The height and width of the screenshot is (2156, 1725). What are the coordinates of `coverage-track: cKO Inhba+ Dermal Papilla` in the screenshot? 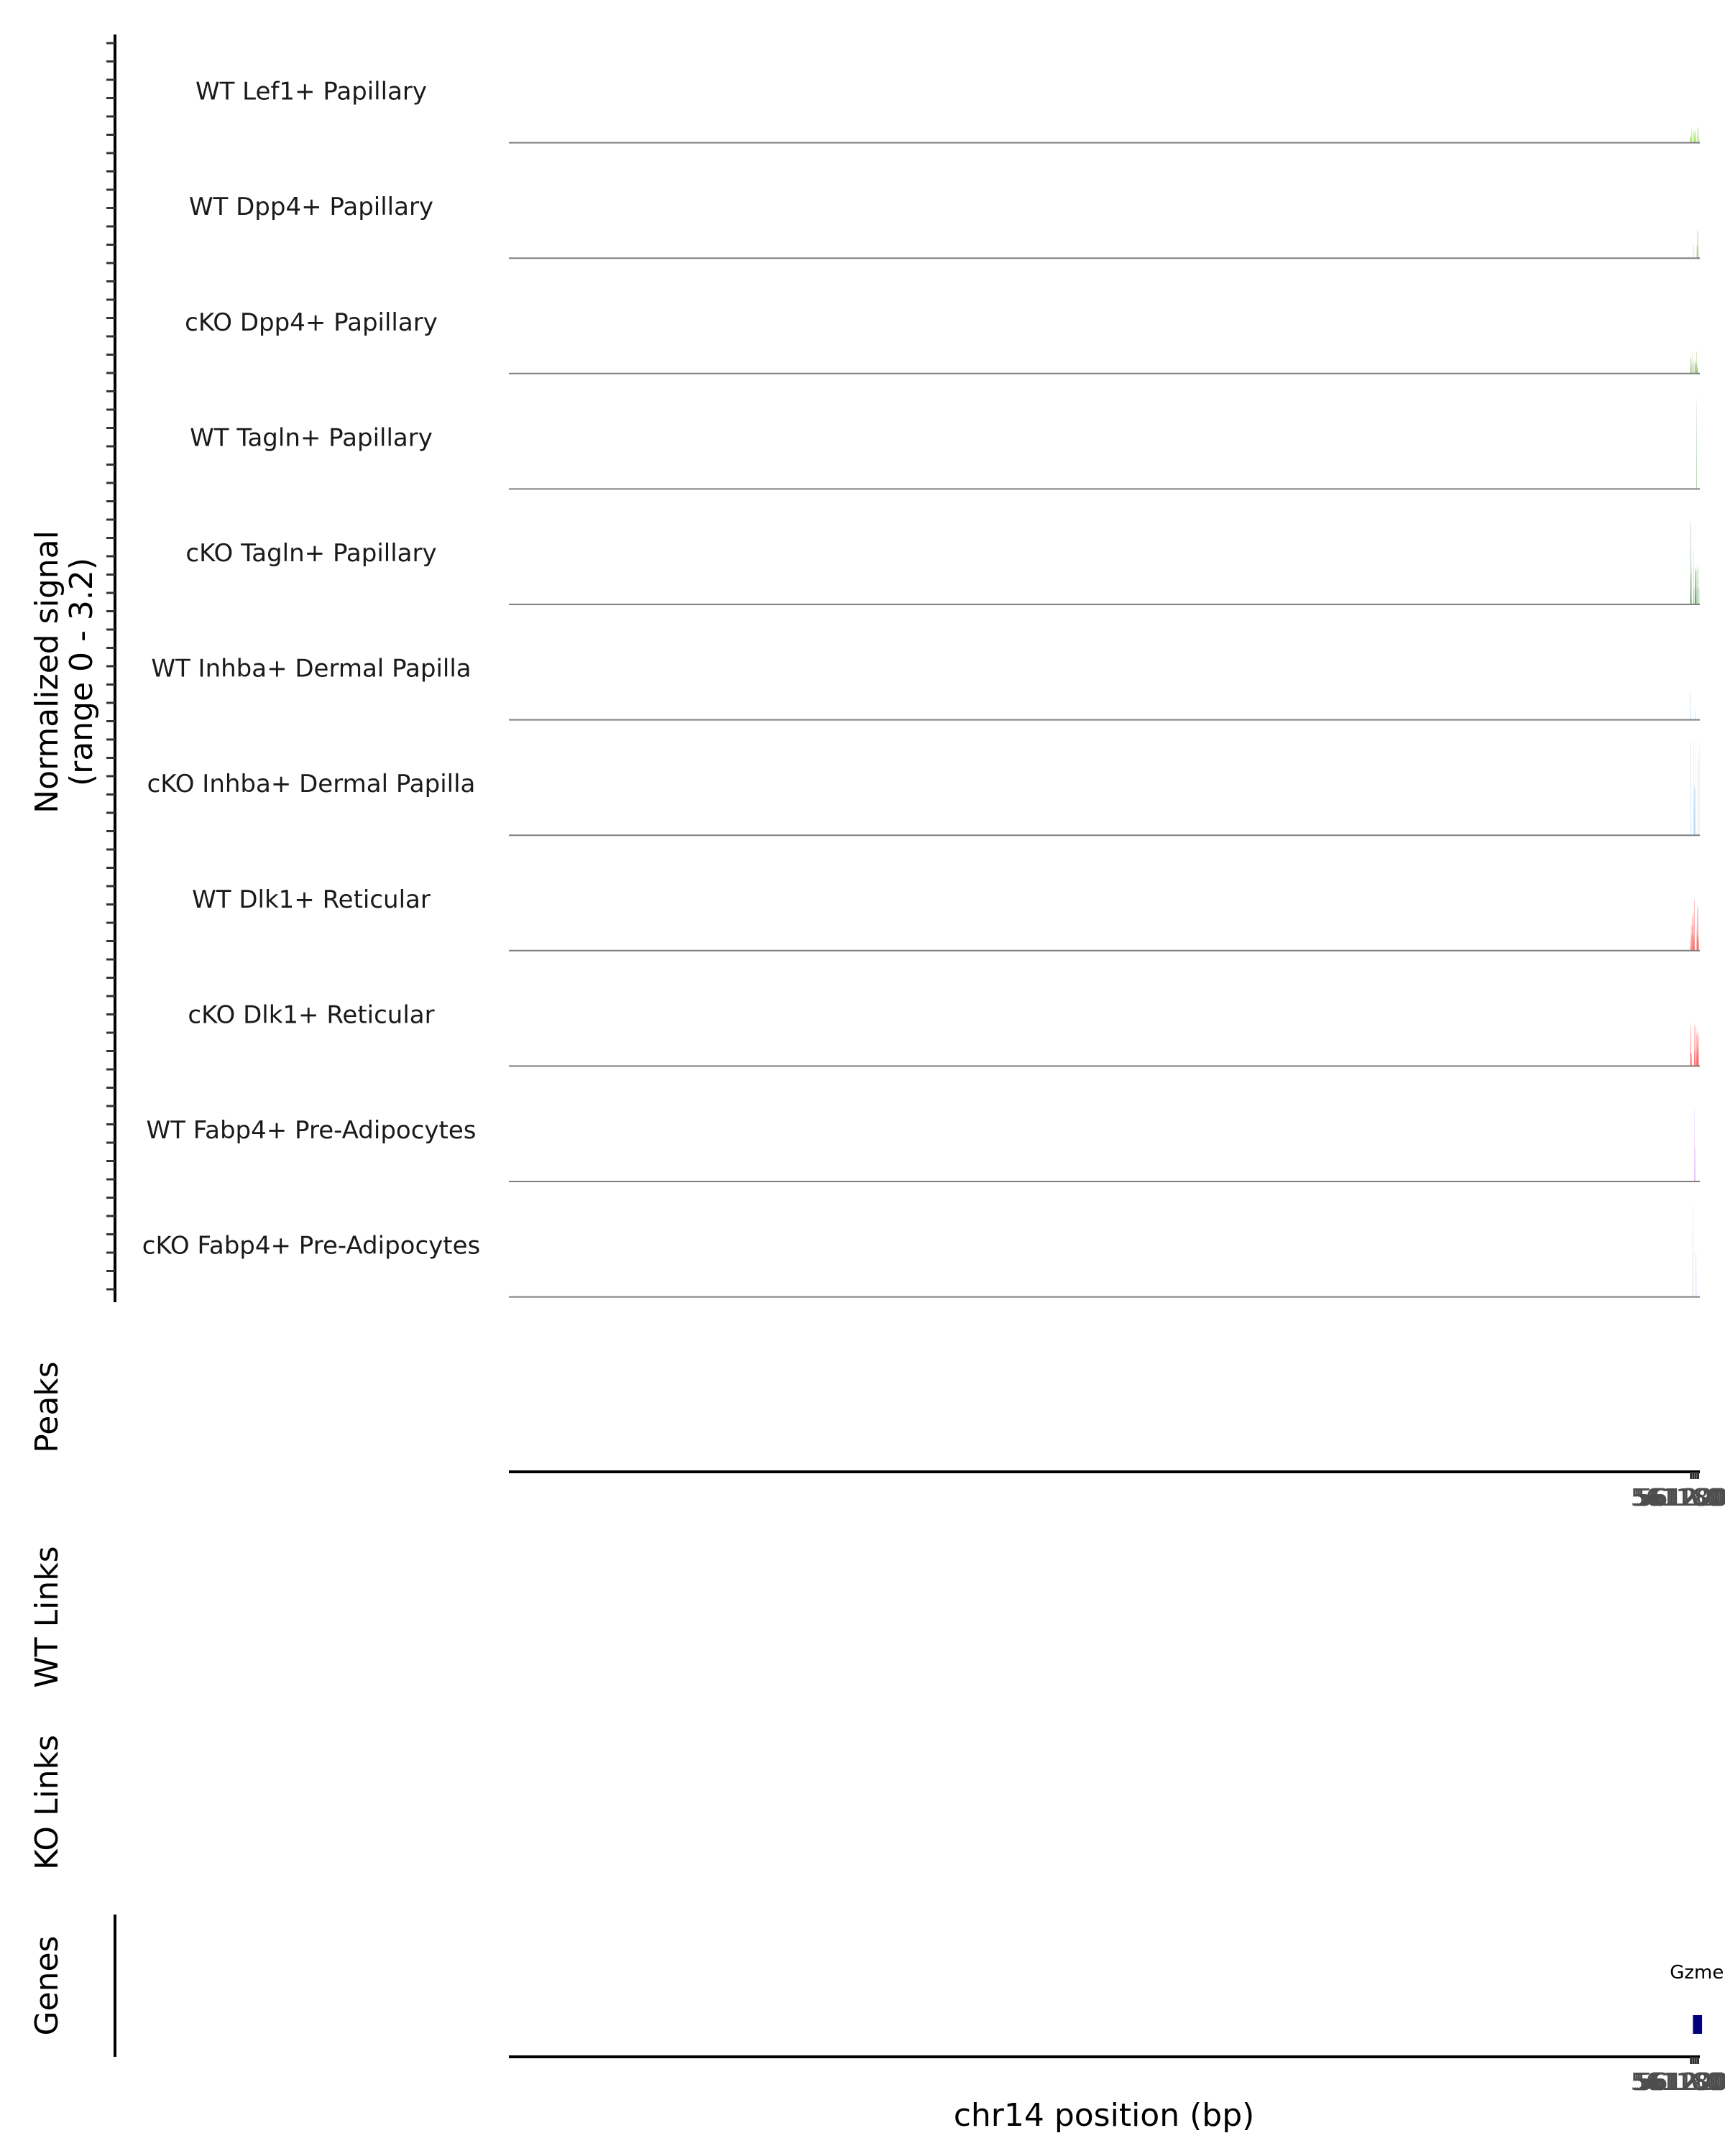 It's located at (923, 786).